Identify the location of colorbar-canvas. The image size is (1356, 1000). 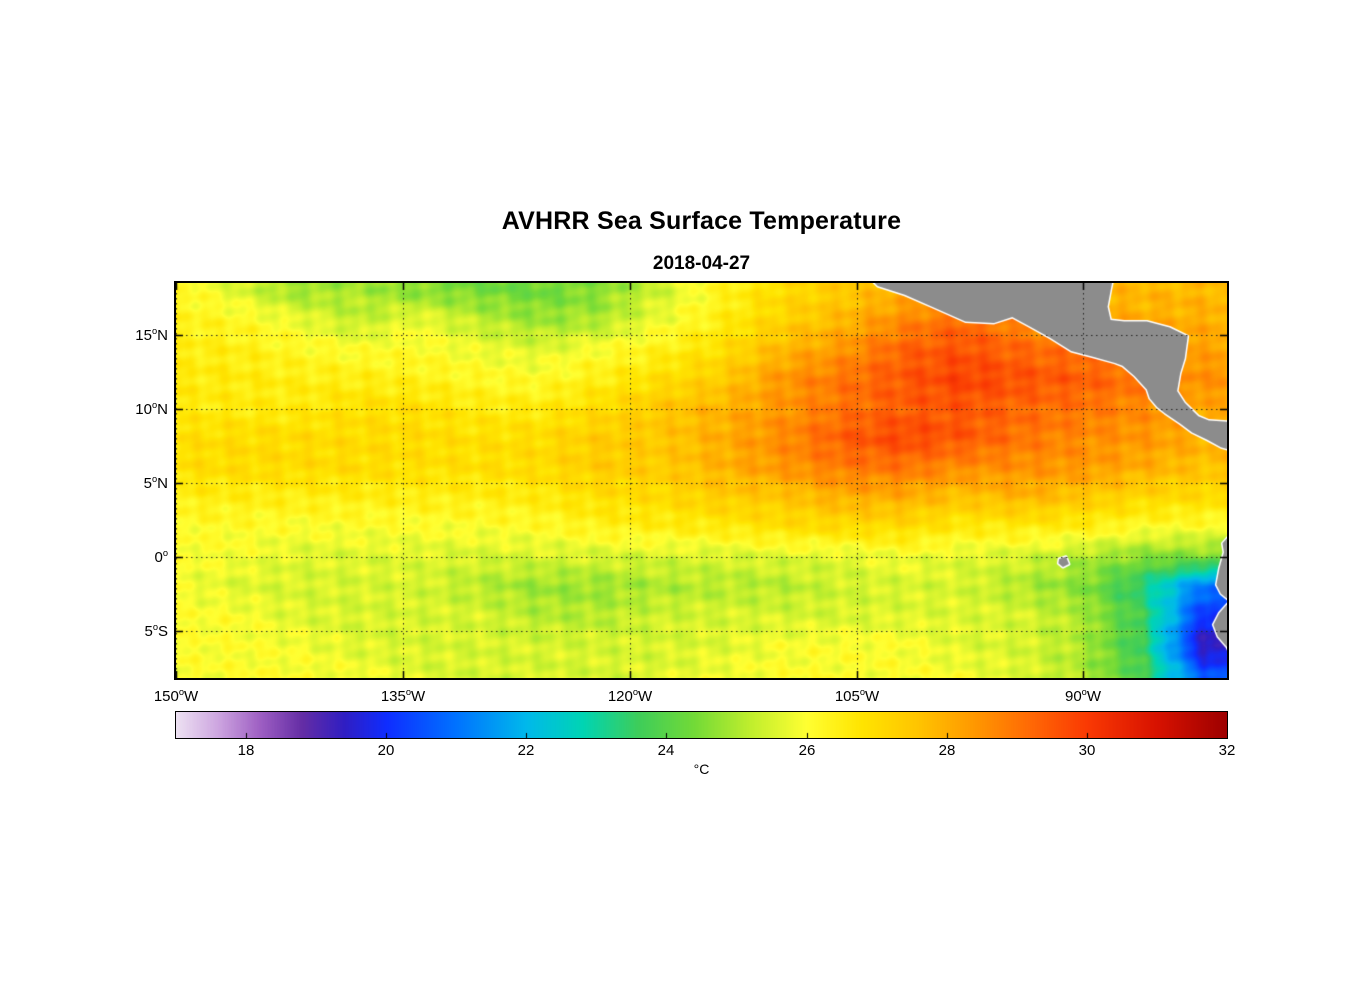
(701, 725).